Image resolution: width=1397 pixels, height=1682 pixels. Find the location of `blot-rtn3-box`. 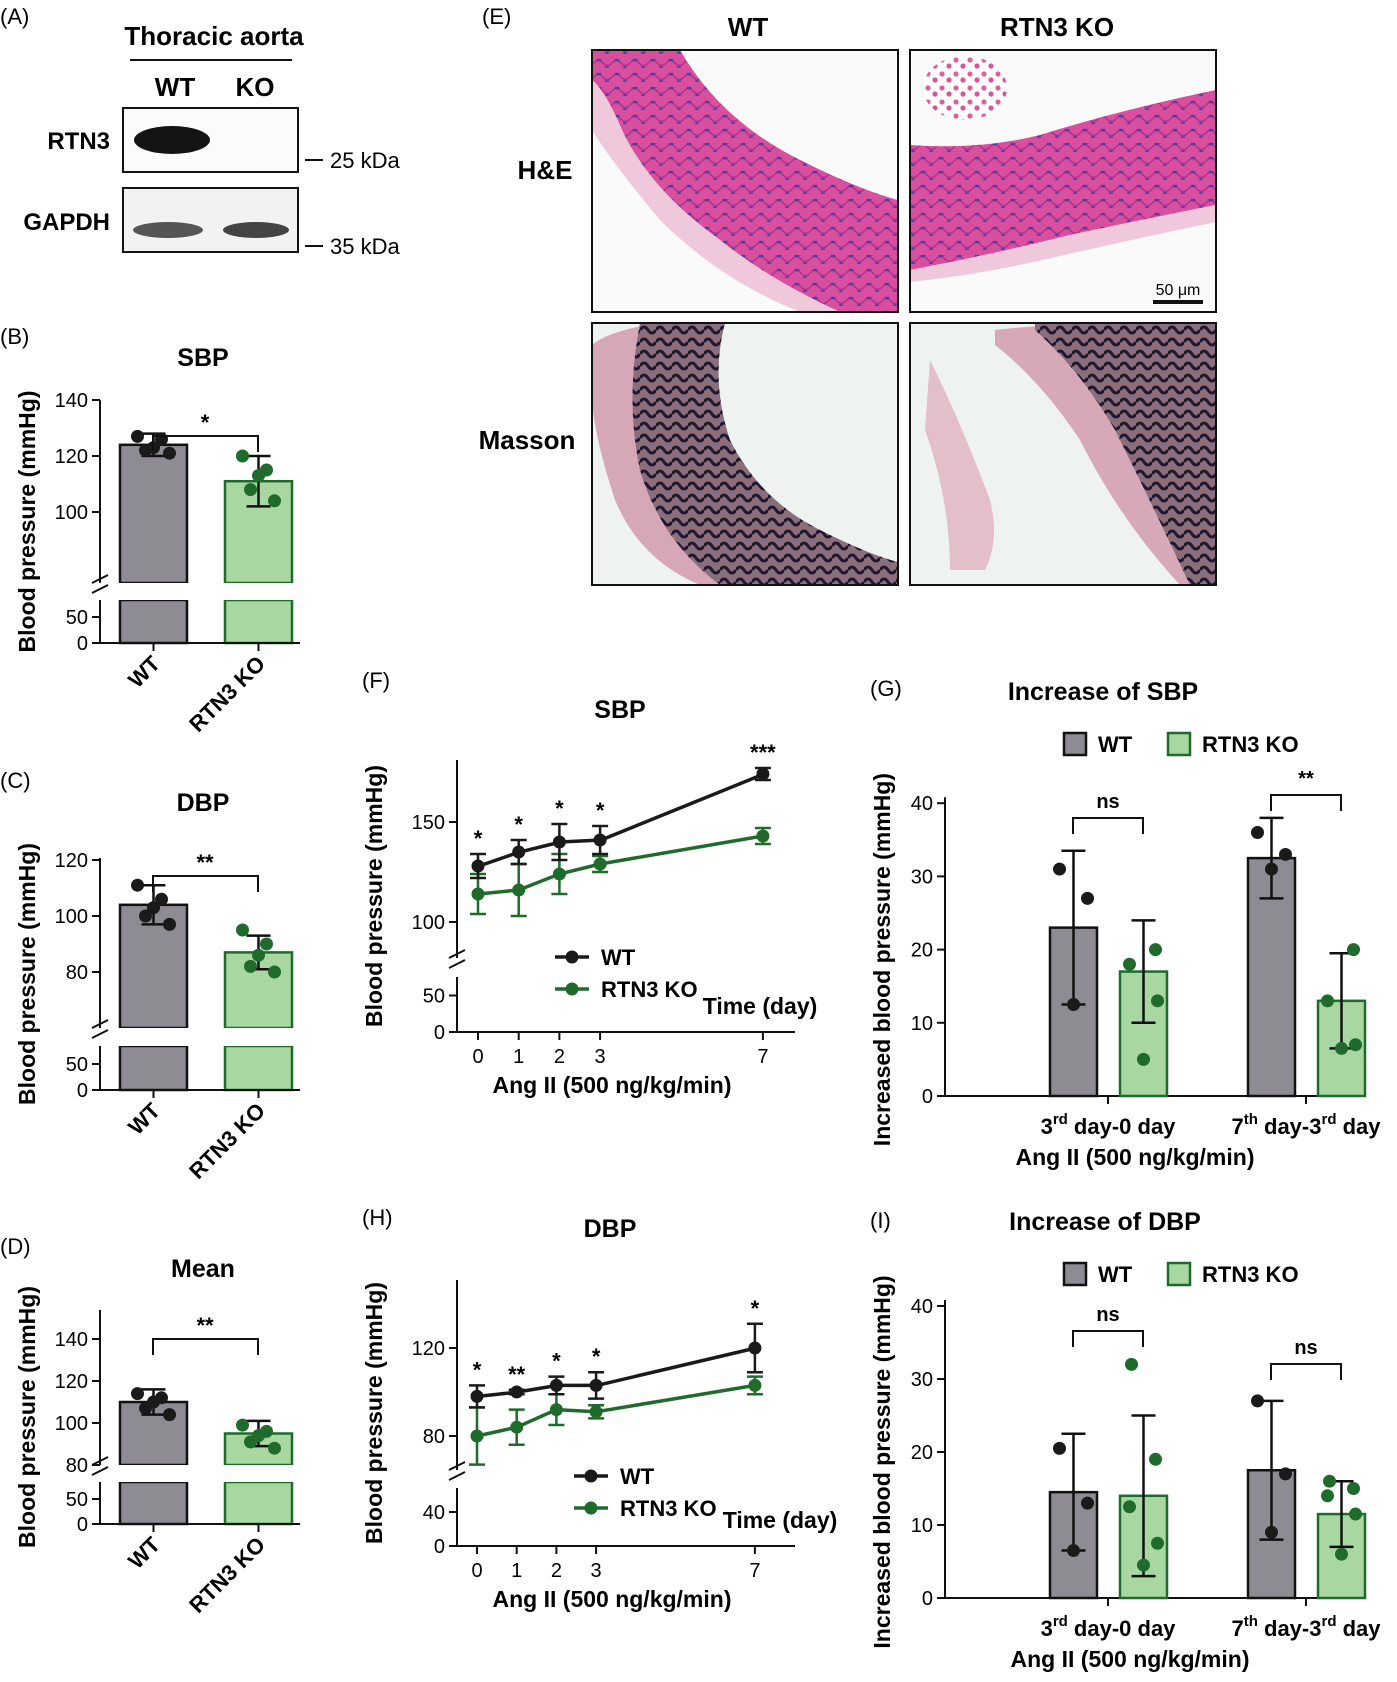

blot-rtn3-box is located at coordinates (210, 140).